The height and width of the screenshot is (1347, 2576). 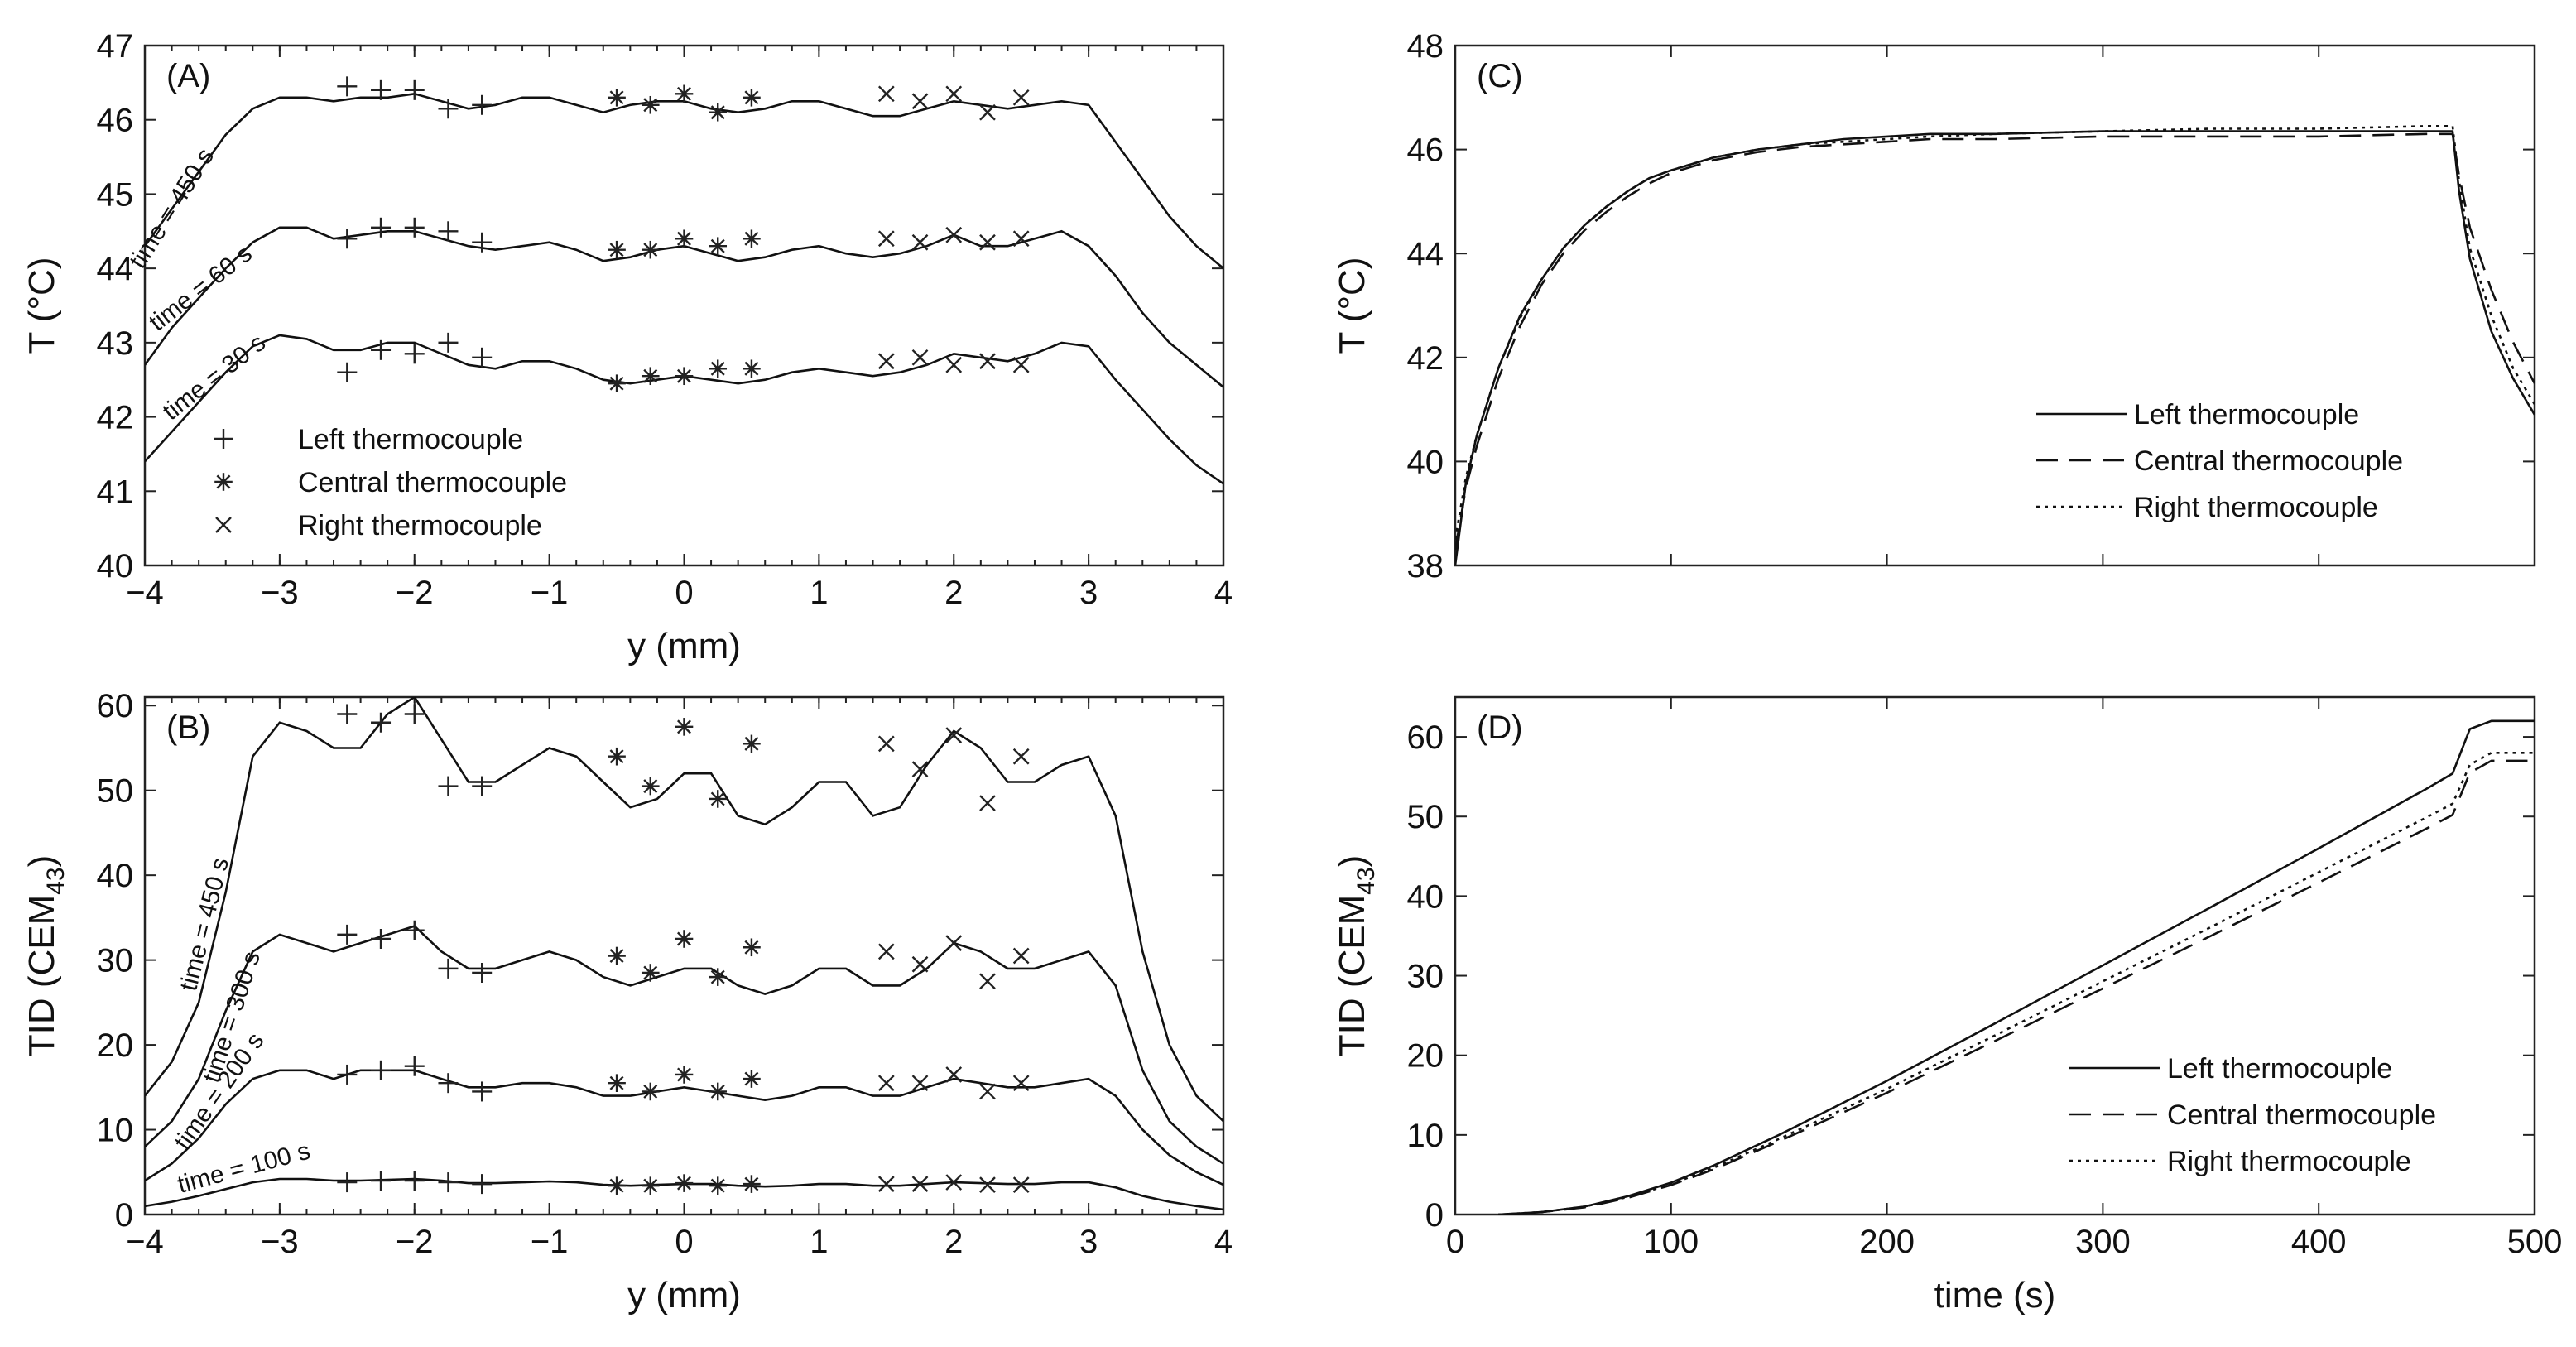 I want to click on legend-label: Central thermocouple, so click(x=432, y=482).